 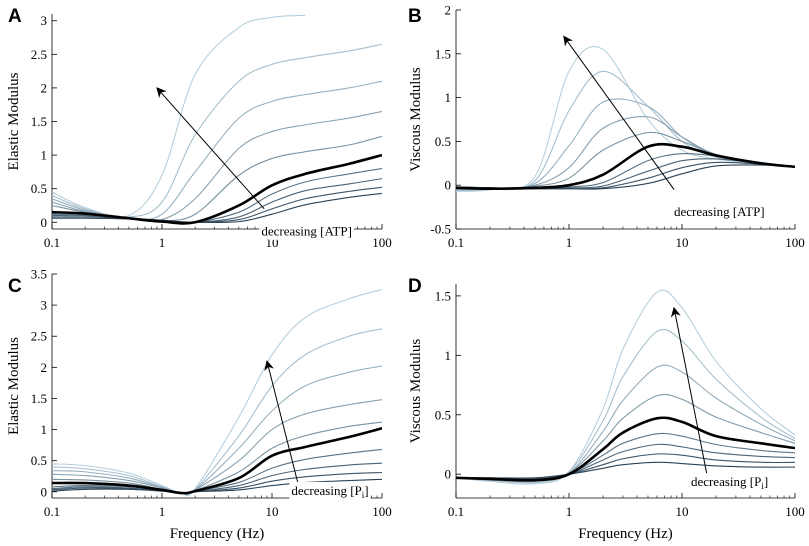 What do you see at coordinates (282, 426) in the screenshot?
I see `panel-c-arrow` at bounding box center [282, 426].